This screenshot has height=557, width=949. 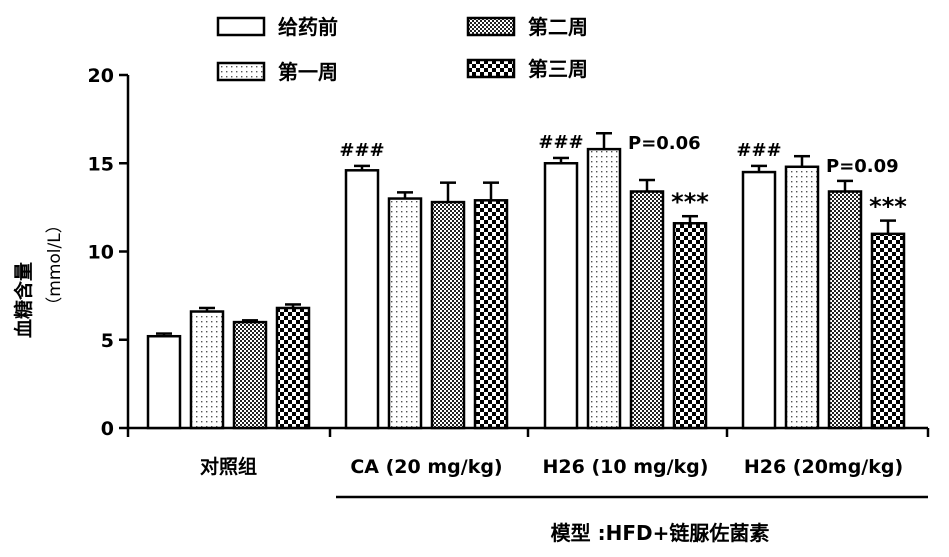 I want to click on y-axis-label-line2: （mmol/L）, so click(x=55, y=264).